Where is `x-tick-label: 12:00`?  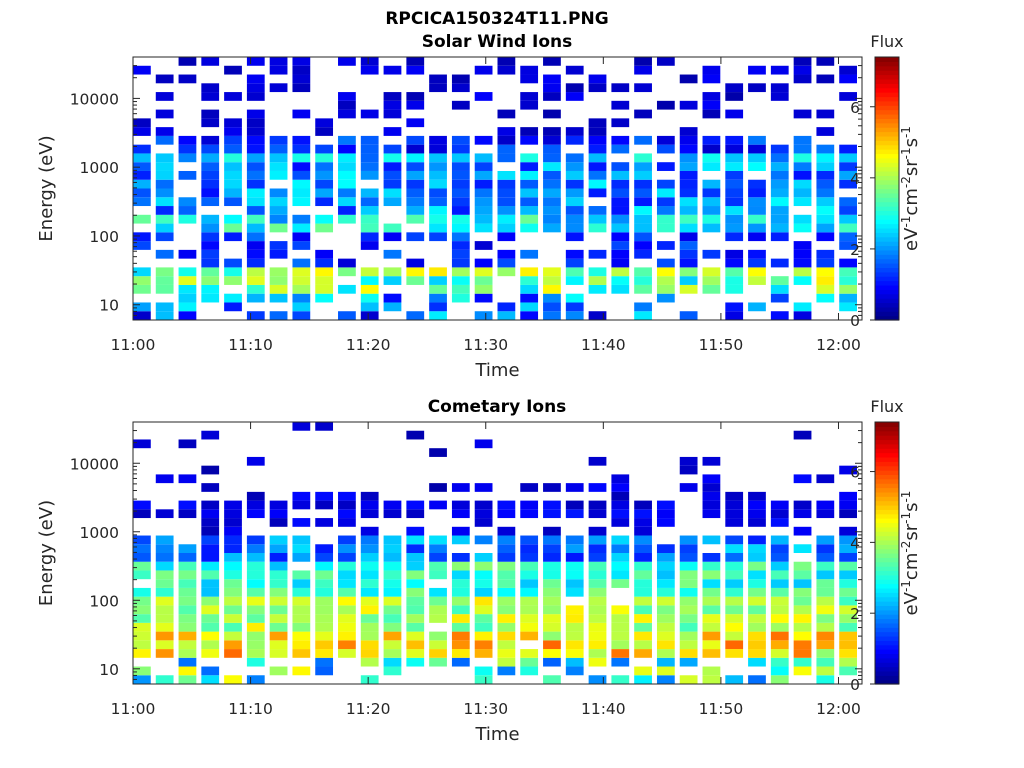
x-tick-label: 12:00 is located at coordinates (838, 709).